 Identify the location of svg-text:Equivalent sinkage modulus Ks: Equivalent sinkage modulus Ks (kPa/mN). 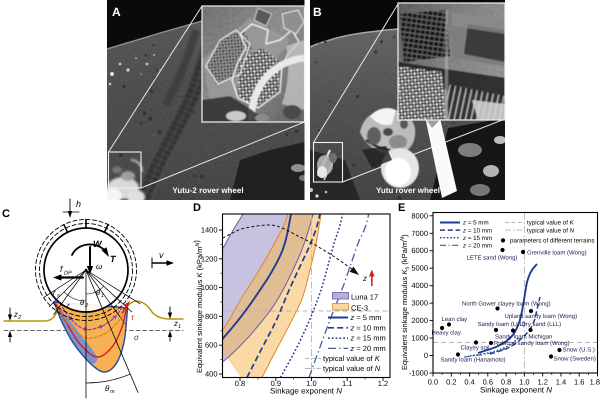
(405, 302).